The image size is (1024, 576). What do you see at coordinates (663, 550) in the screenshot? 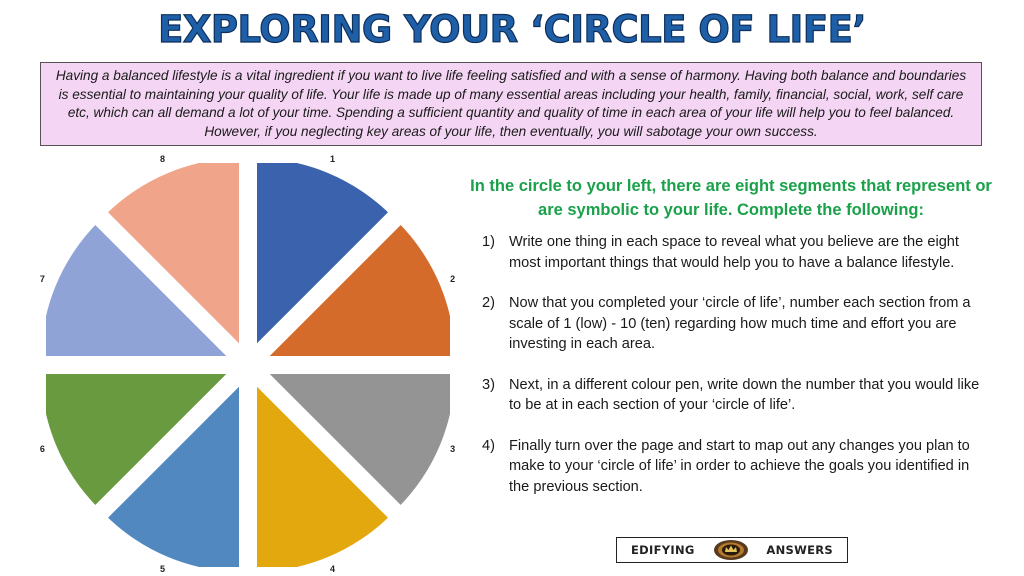
I see `logo-word-left: EDIFYING` at bounding box center [663, 550].